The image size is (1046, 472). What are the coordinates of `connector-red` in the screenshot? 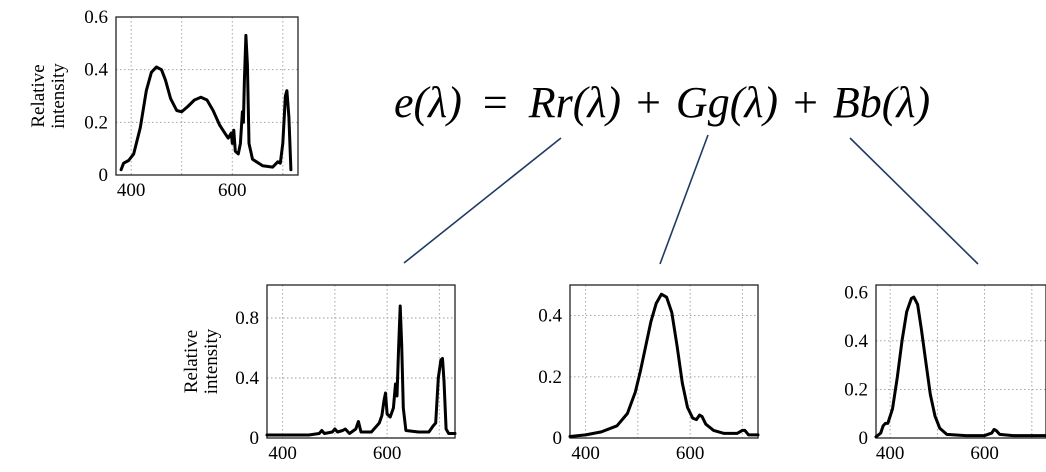 It's located at (482, 200).